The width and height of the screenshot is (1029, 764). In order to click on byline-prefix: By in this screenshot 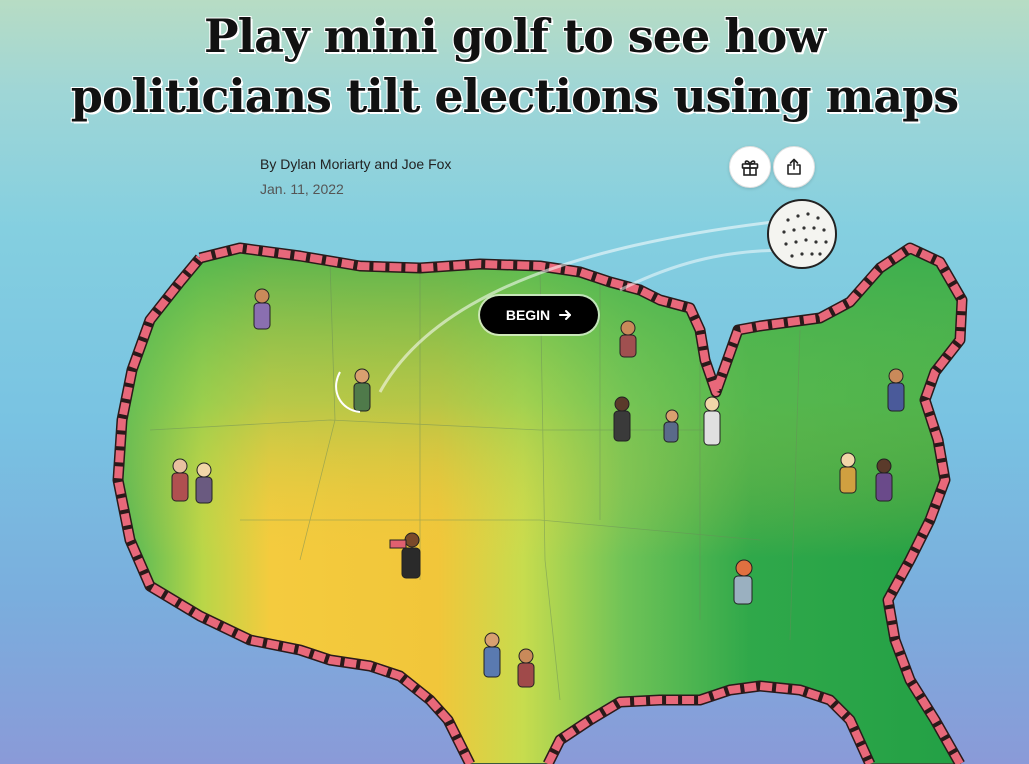, I will do `click(268, 164)`.